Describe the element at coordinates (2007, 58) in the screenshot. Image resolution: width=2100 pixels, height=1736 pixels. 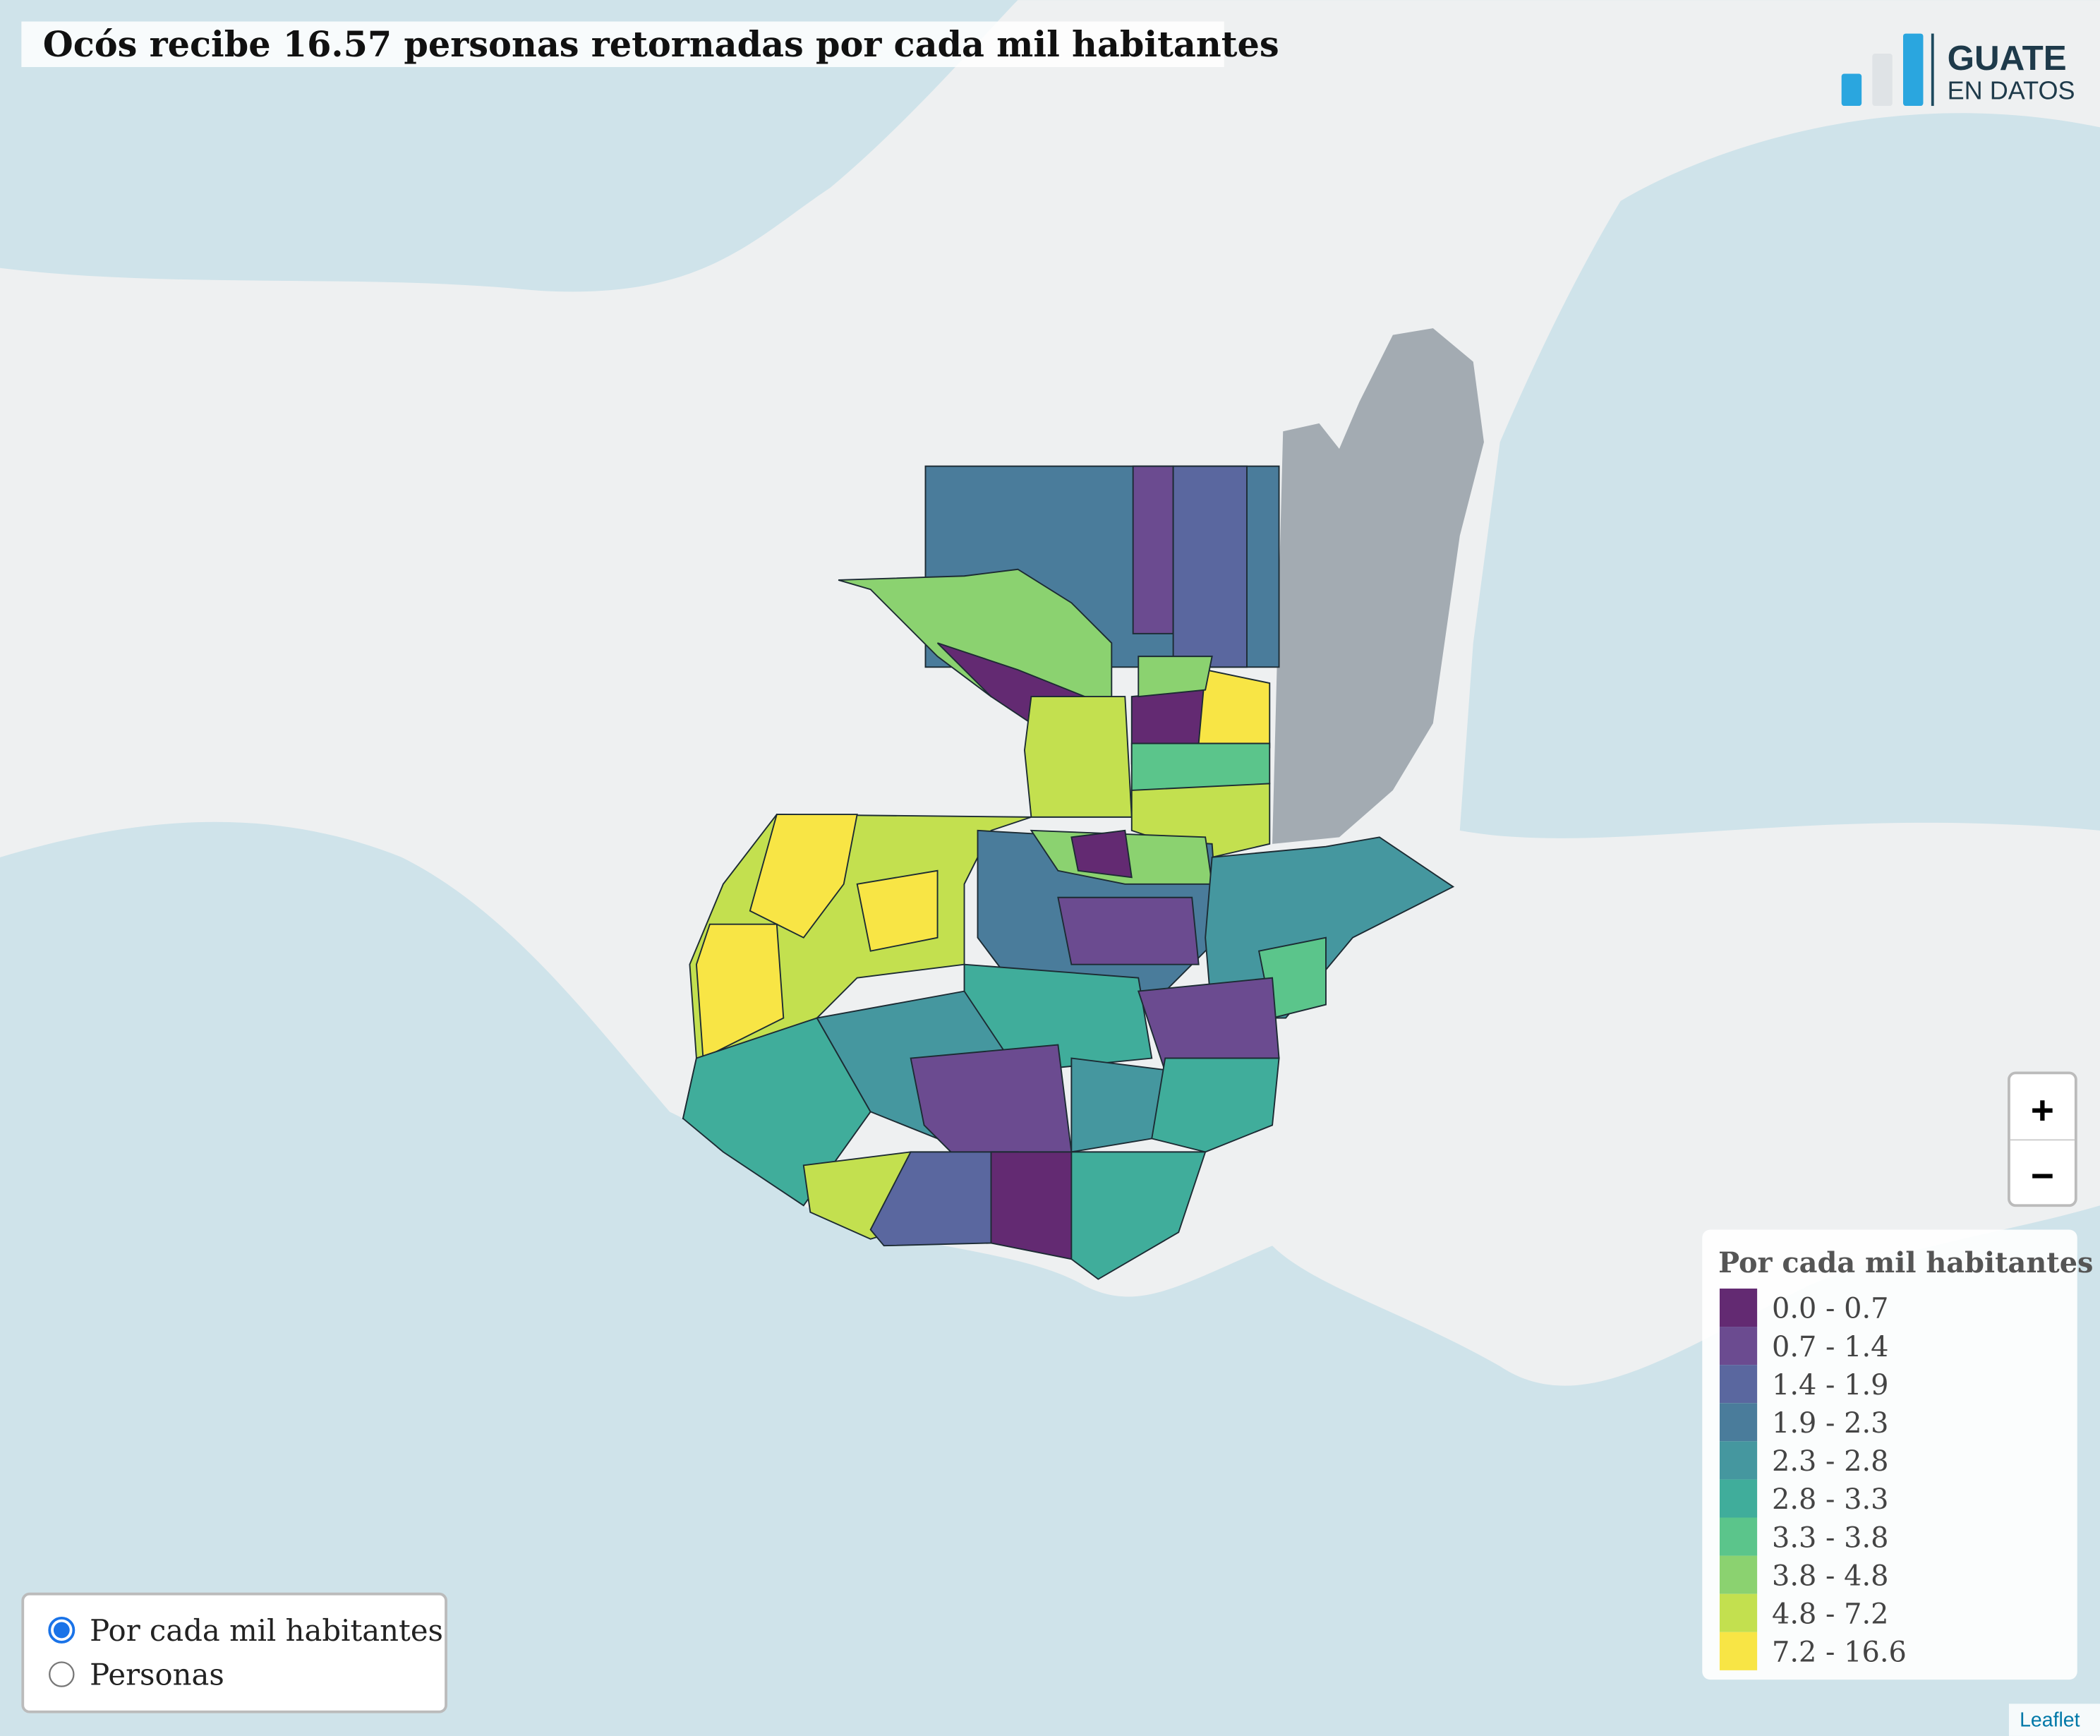
I see `logo-text: GUATE` at that location.